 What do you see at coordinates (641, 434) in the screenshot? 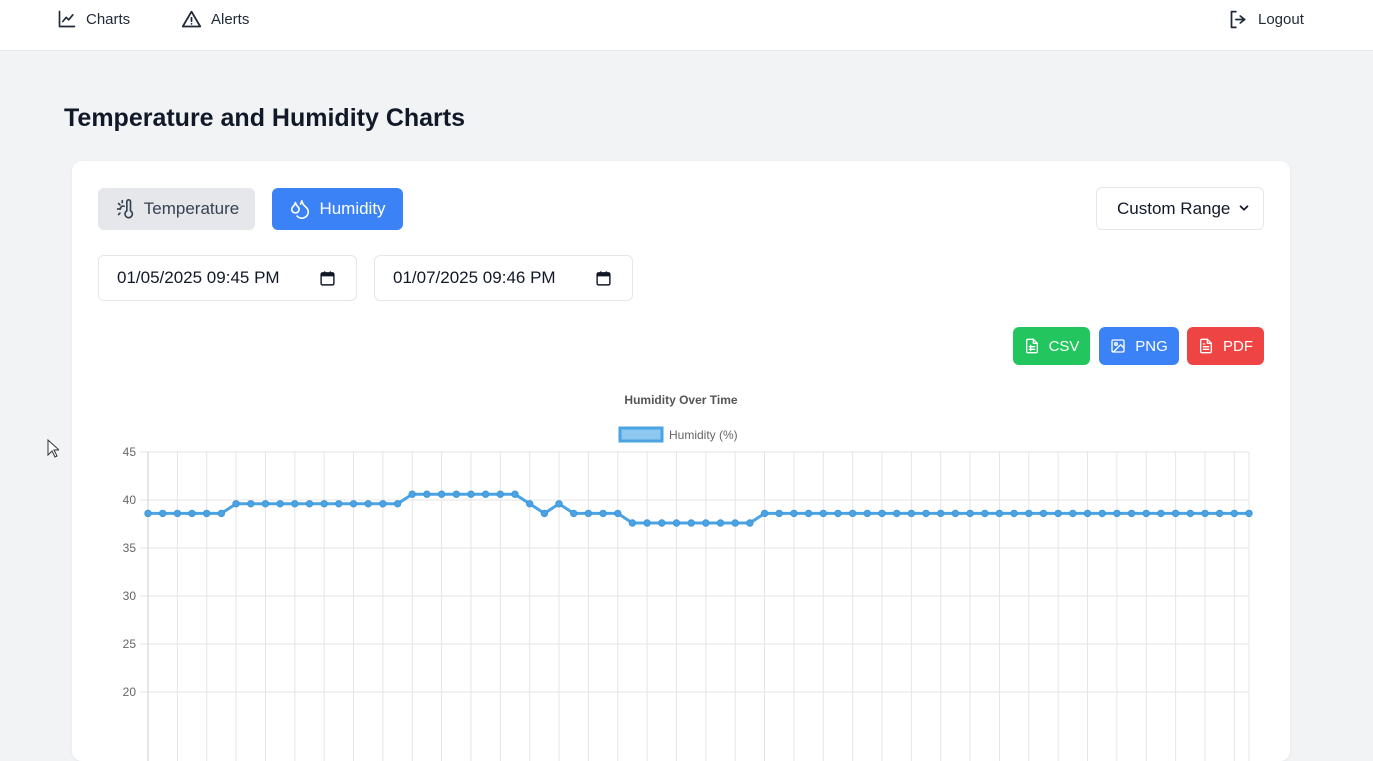
I see `legend-swatch` at bounding box center [641, 434].